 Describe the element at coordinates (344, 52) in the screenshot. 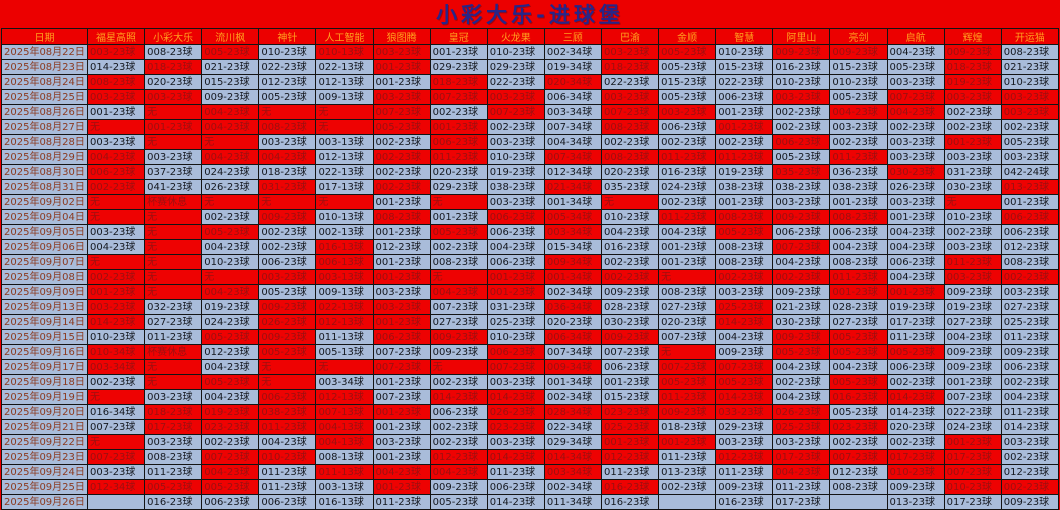

I see `cell: 010-13球` at that location.